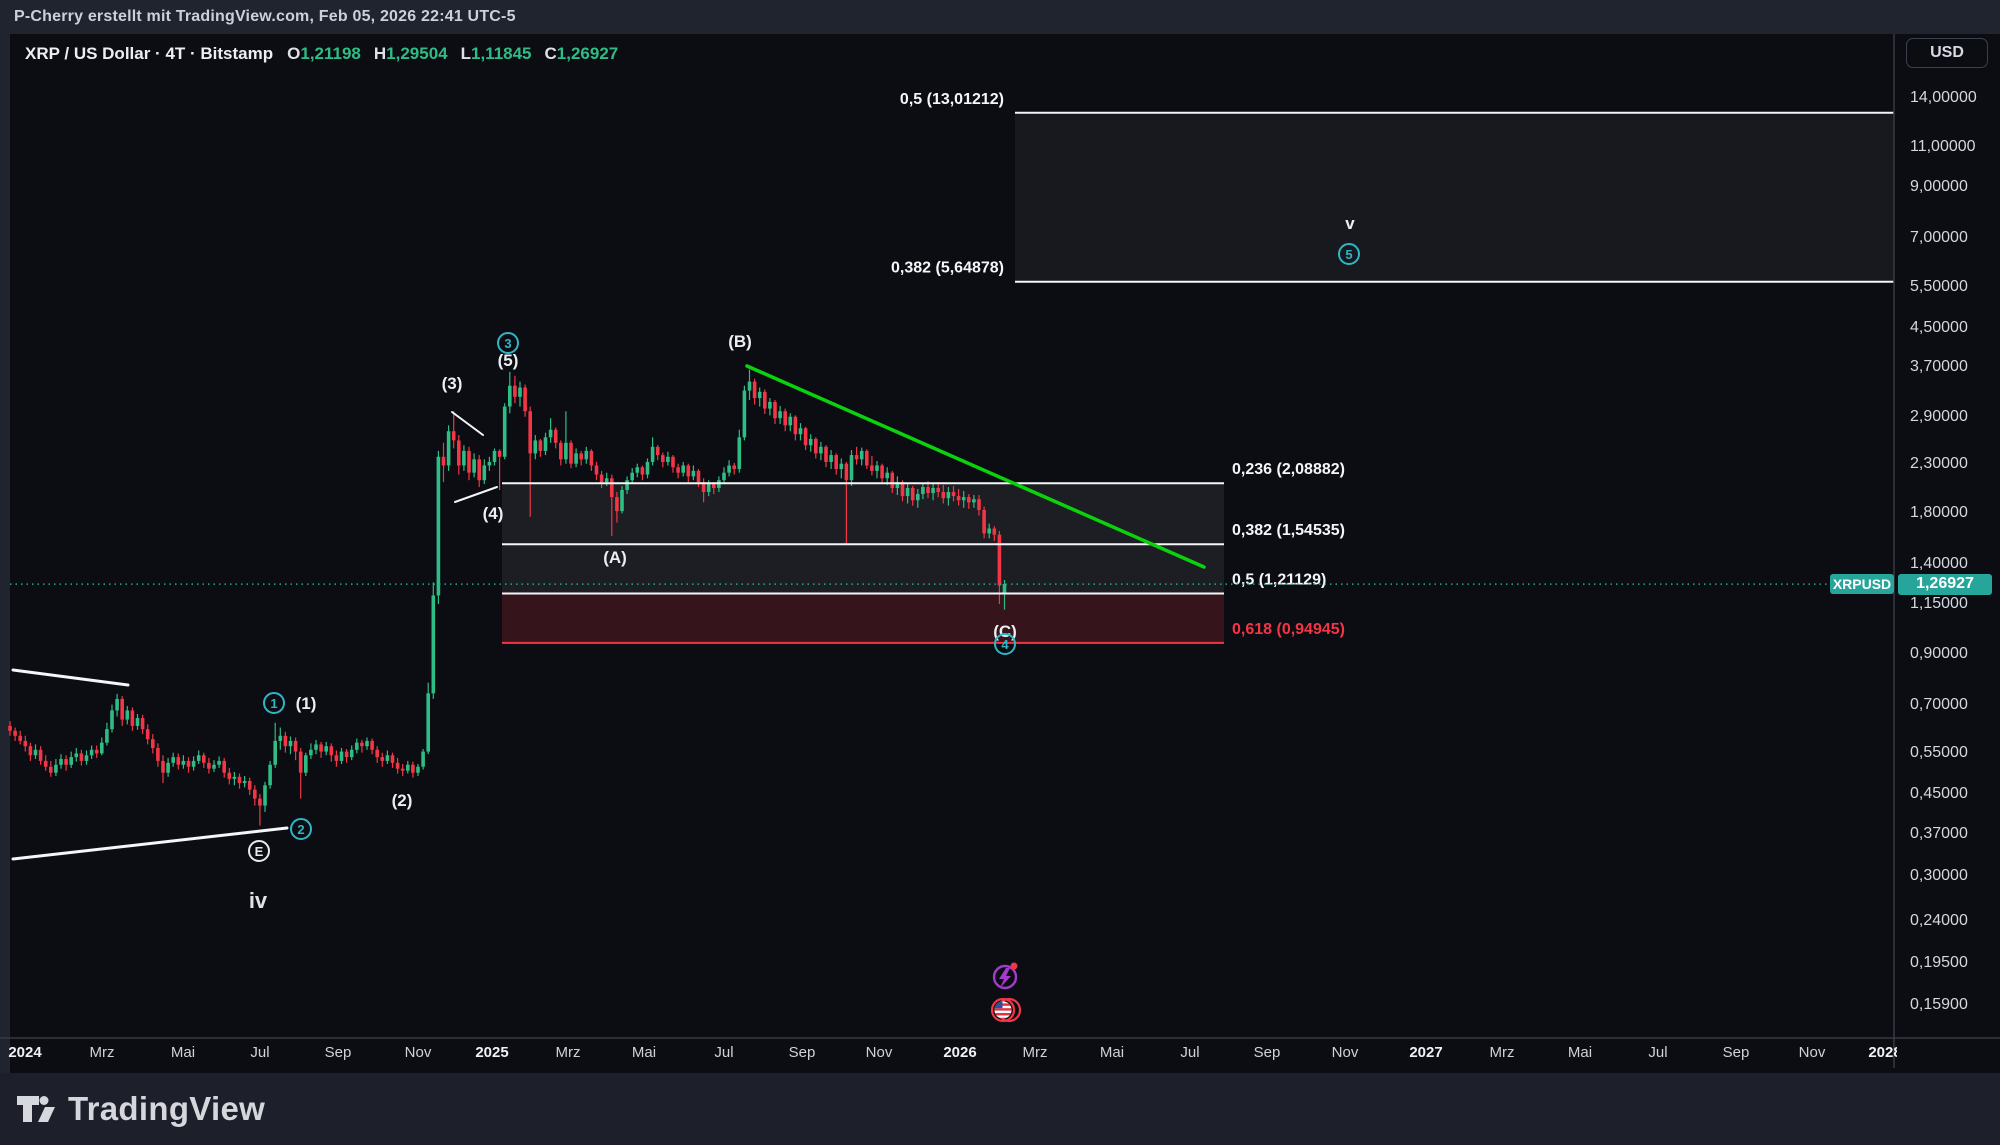 This screenshot has width=2000, height=1145. Describe the element at coordinates (1947, 53) in the screenshot. I see `currency-unit-button: USD` at that location.